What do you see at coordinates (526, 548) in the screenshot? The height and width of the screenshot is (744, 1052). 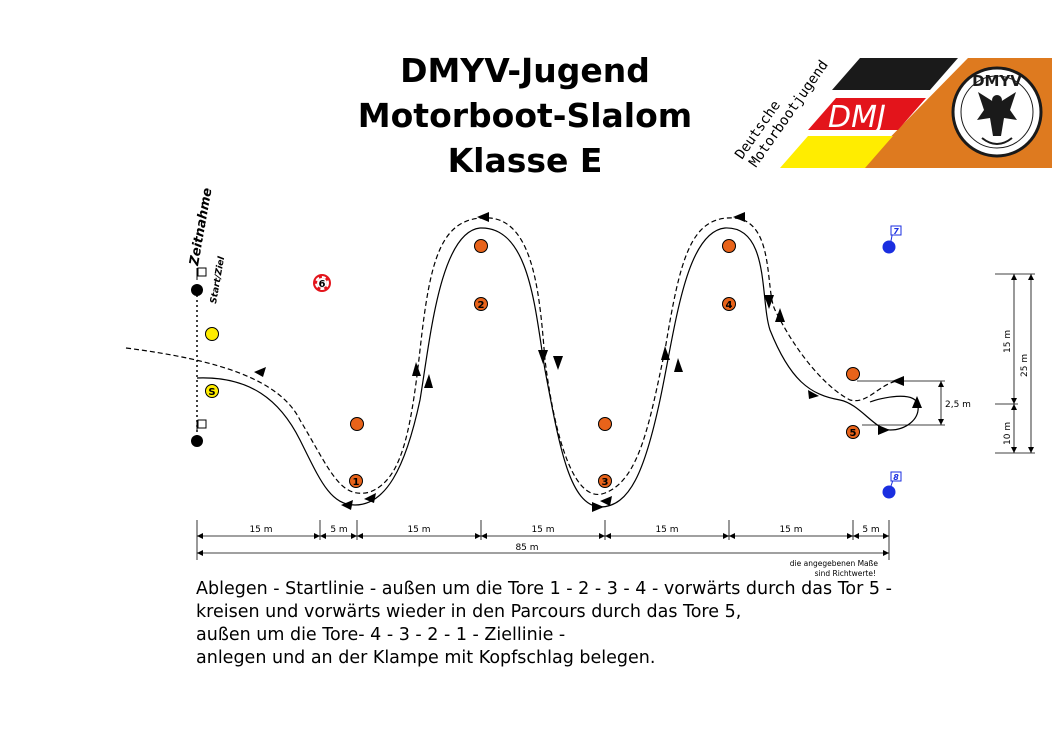 I see `dim-total: 85 m` at bounding box center [526, 548].